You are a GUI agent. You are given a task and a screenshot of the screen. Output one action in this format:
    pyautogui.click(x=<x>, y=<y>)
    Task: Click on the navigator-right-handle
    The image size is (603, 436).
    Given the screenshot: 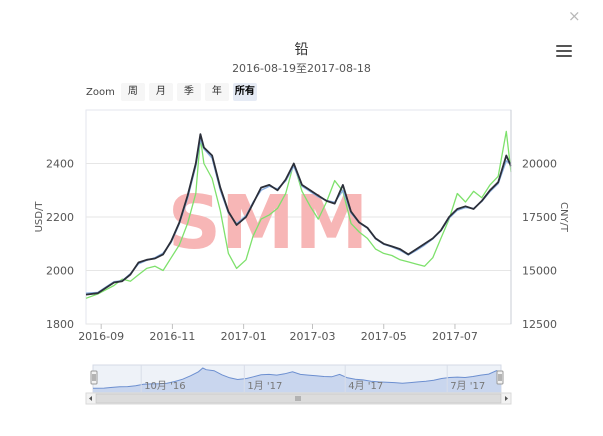 What is the action you would take?
    pyautogui.click(x=500, y=377)
    